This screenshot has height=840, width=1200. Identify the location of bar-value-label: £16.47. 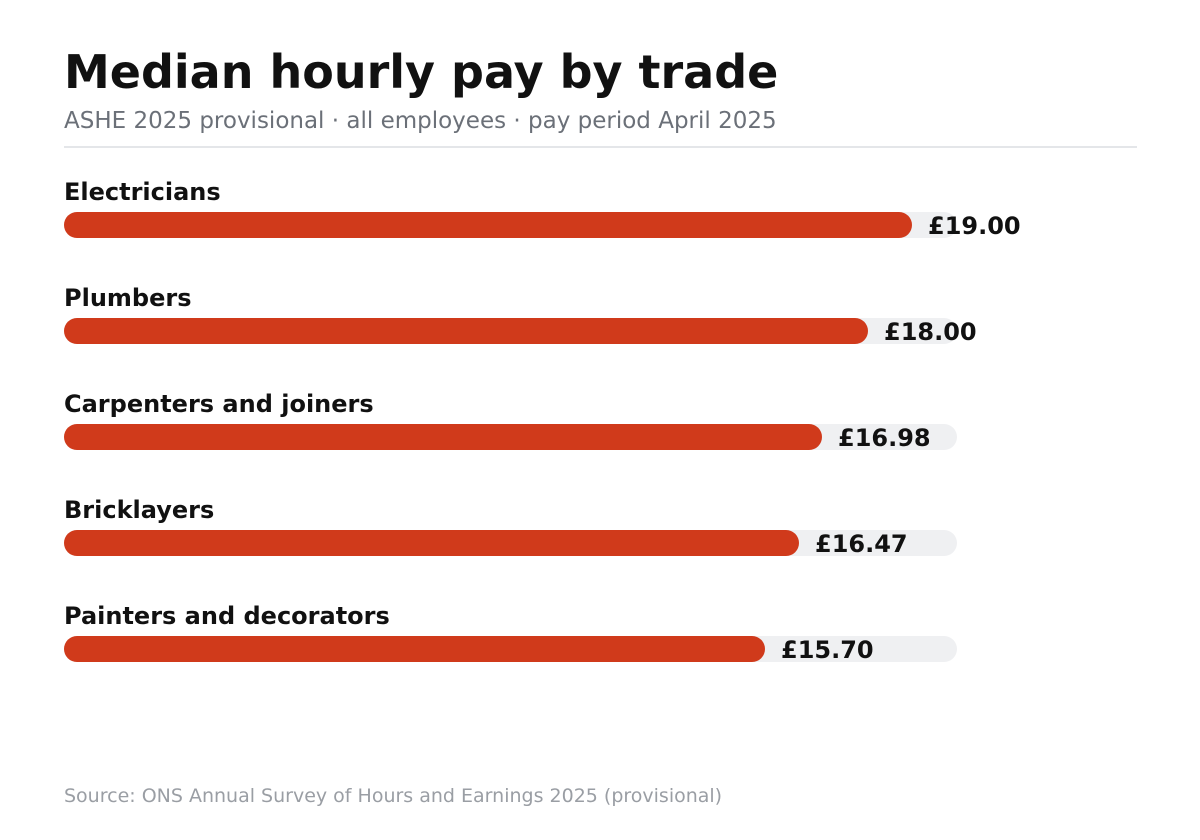
(861, 544).